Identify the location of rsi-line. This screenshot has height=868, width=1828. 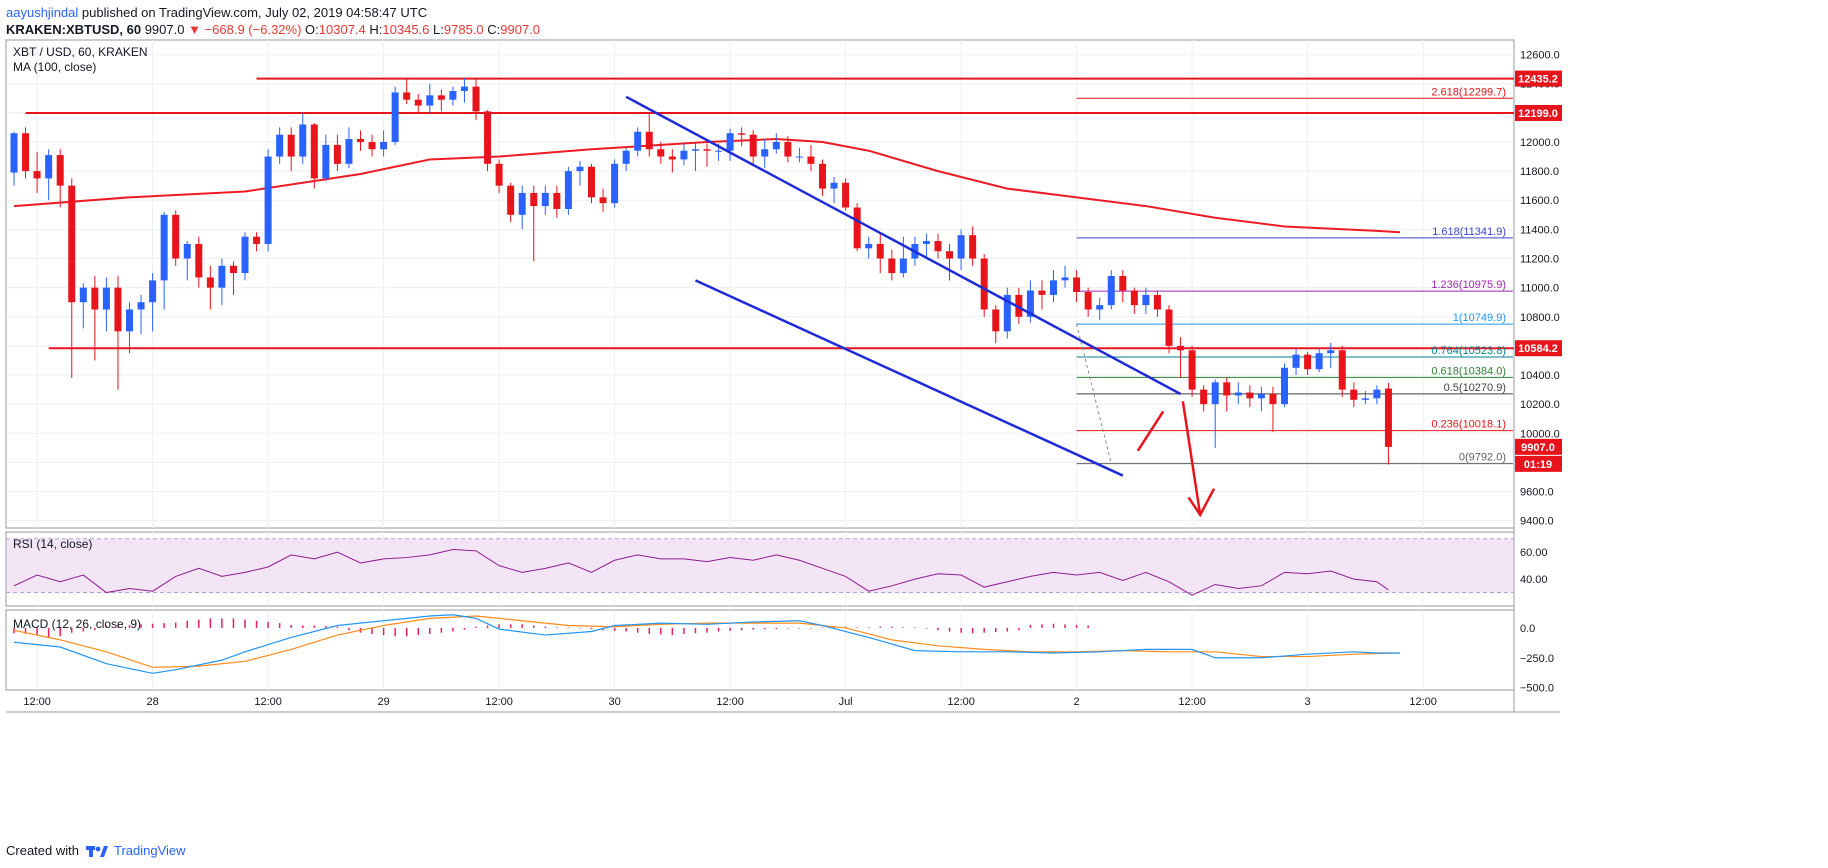
(701, 572).